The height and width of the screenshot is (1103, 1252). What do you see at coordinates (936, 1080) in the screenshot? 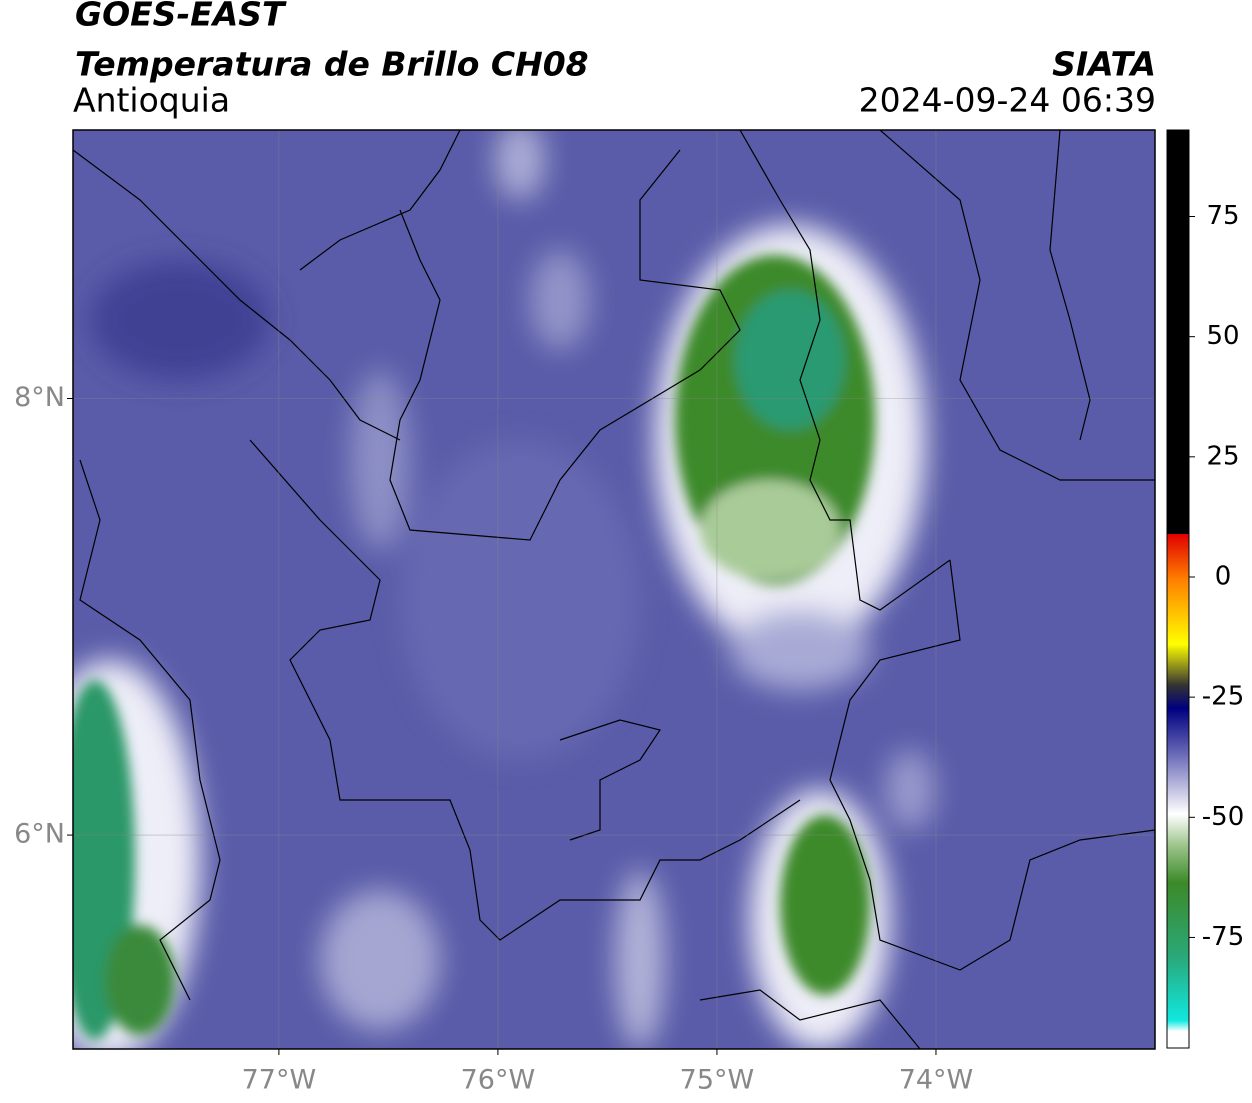
I see `x-tick-label: 74°W` at bounding box center [936, 1080].